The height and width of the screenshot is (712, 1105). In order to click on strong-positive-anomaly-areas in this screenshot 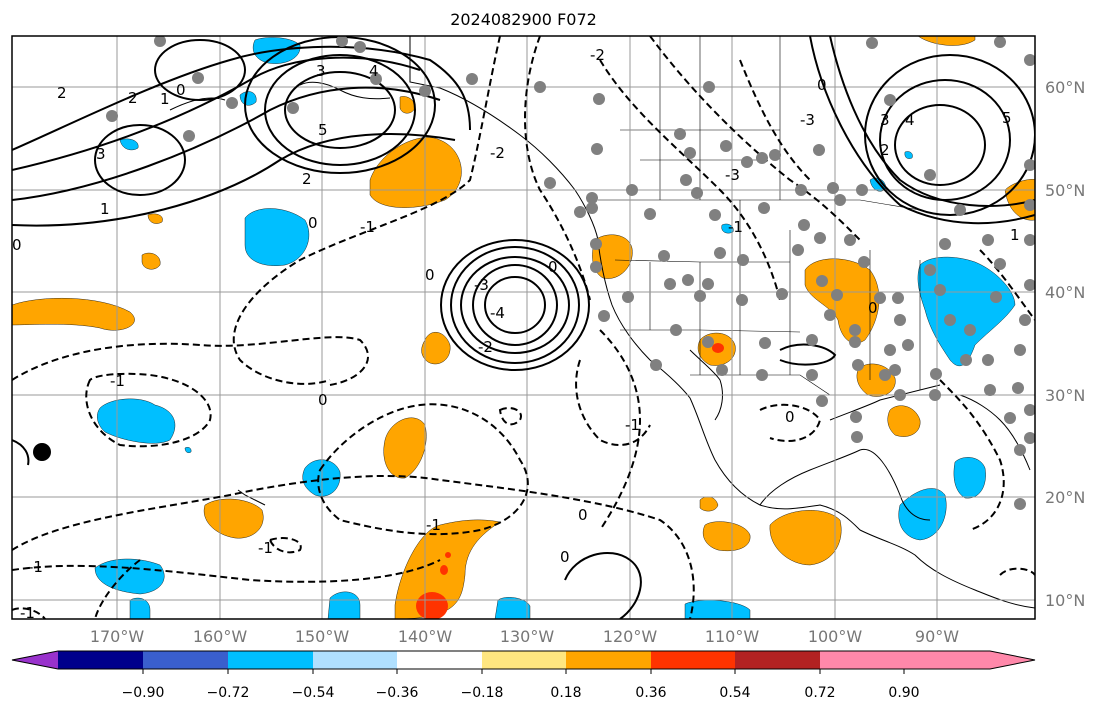, I will do `click(570, 481)`.